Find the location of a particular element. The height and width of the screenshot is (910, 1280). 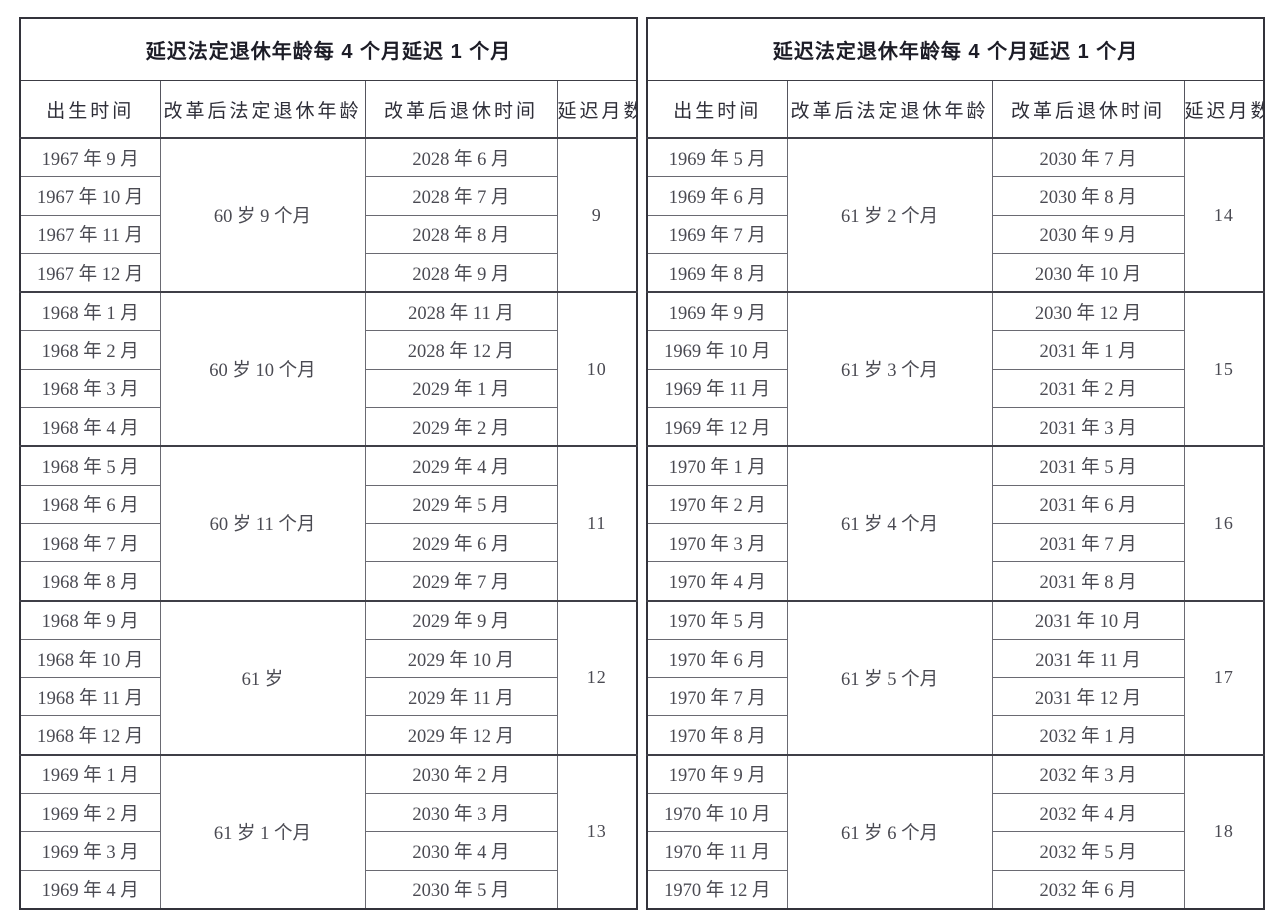

column-header-statutory-age-after-reform: 改革后法定退休年龄 is located at coordinates (262, 109).